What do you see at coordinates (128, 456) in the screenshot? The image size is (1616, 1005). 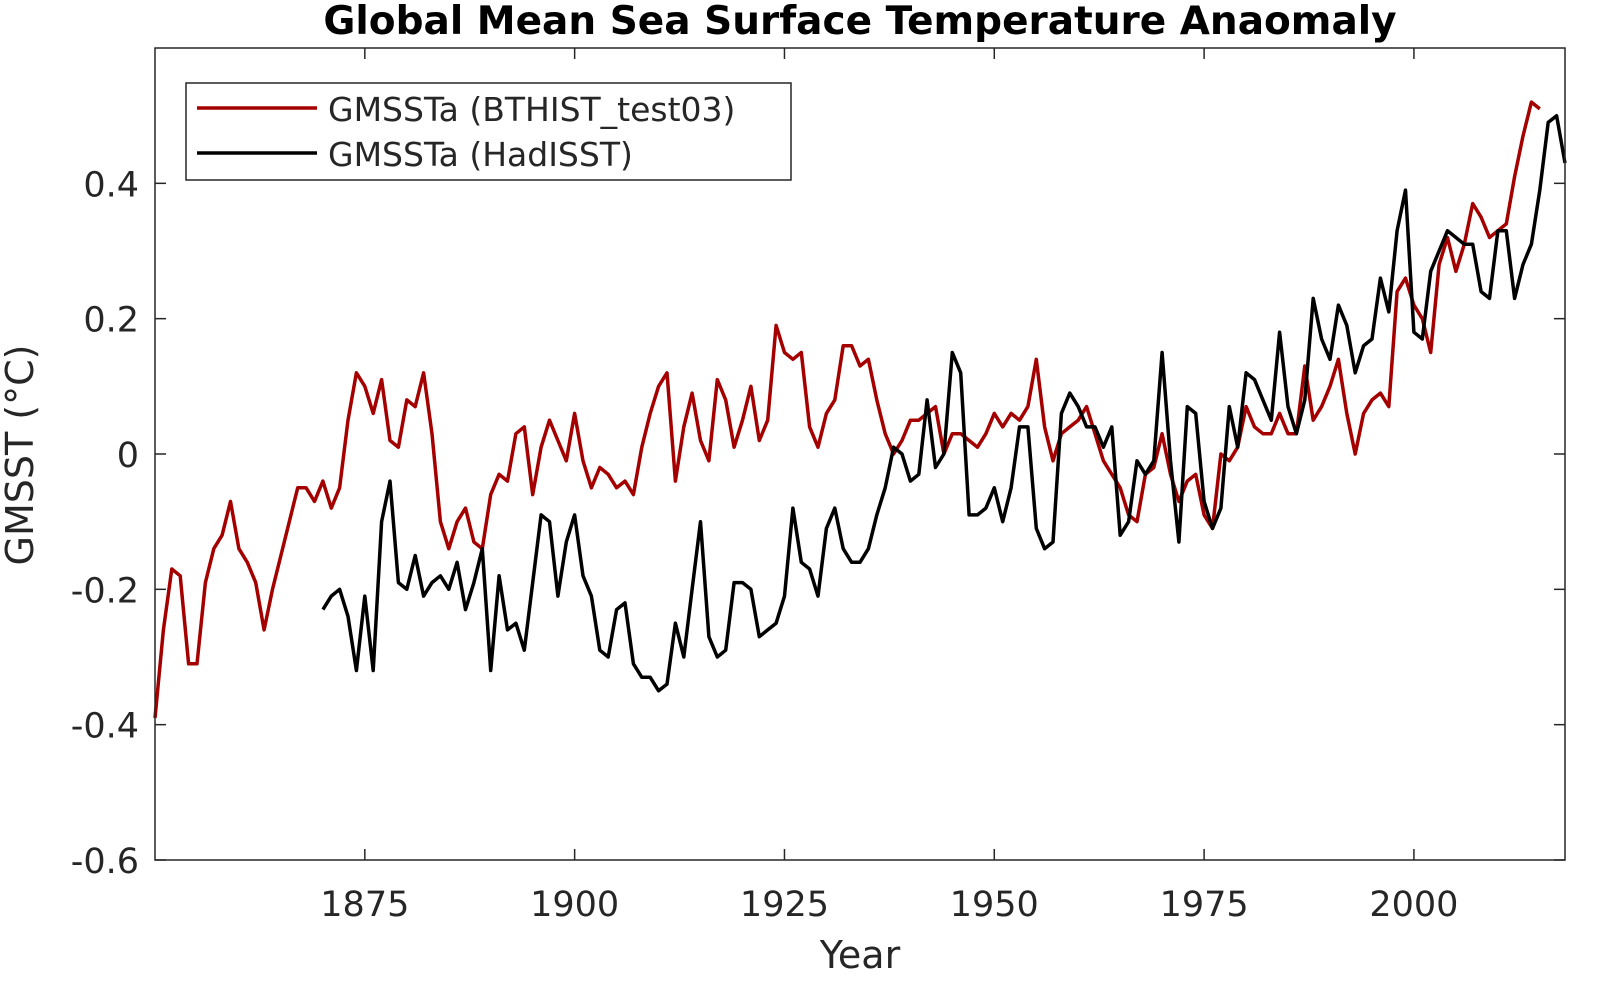 I see `y-tick-label: 0` at bounding box center [128, 456].